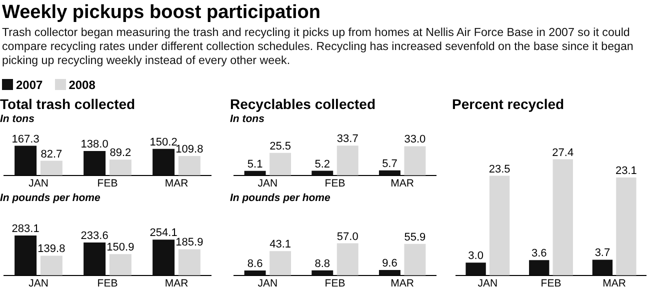 Image resolution: width=650 pixels, height=303 pixels. What do you see at coordinates (563, 152) in the screenshot?
I see `data-label: 27.4` at bounding box center [563, 152].